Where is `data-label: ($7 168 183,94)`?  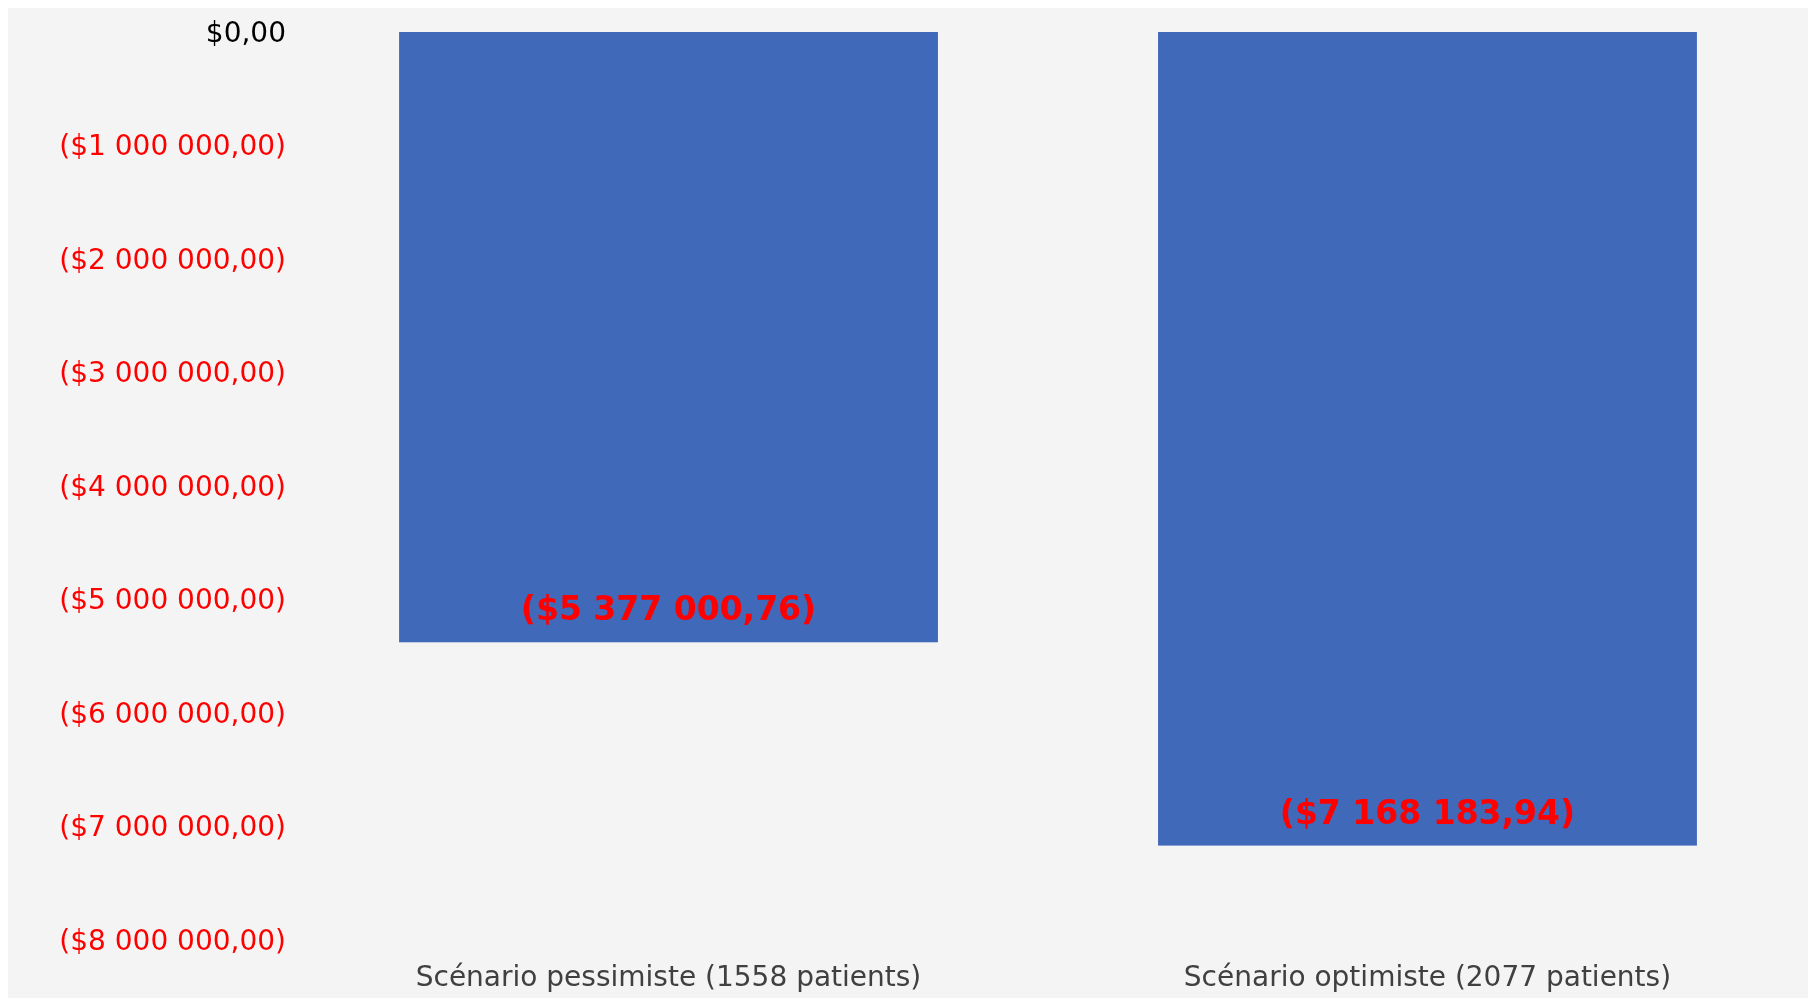 data-label: ($7 168 183,94) is located at coordinates (1427, 812).